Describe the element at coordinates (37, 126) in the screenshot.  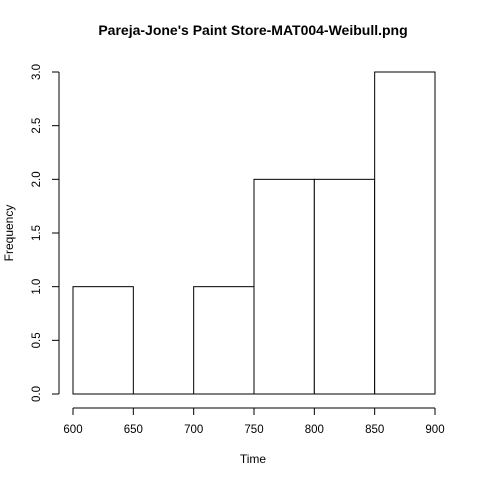
I see `y-tick-label: 2.5` at that location.